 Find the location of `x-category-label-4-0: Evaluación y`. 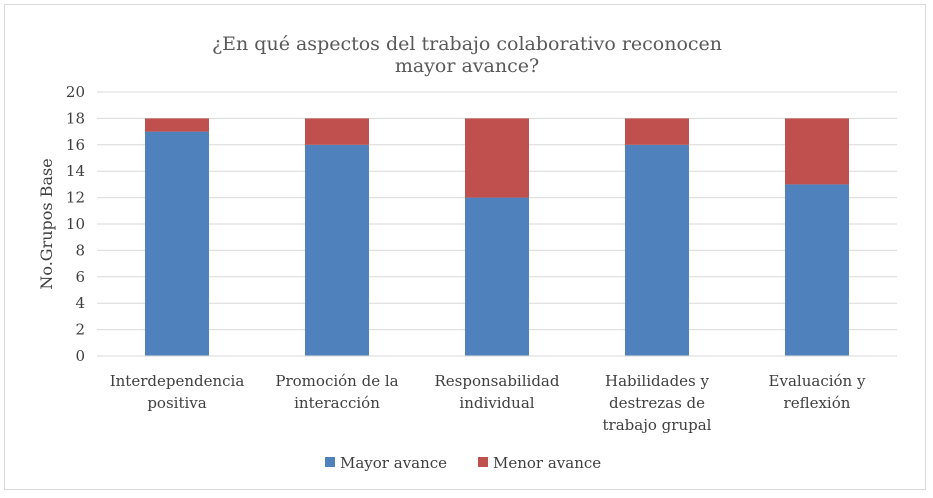

x-category-label-4-0: Evaluación y is located at coordinates (817, 381).